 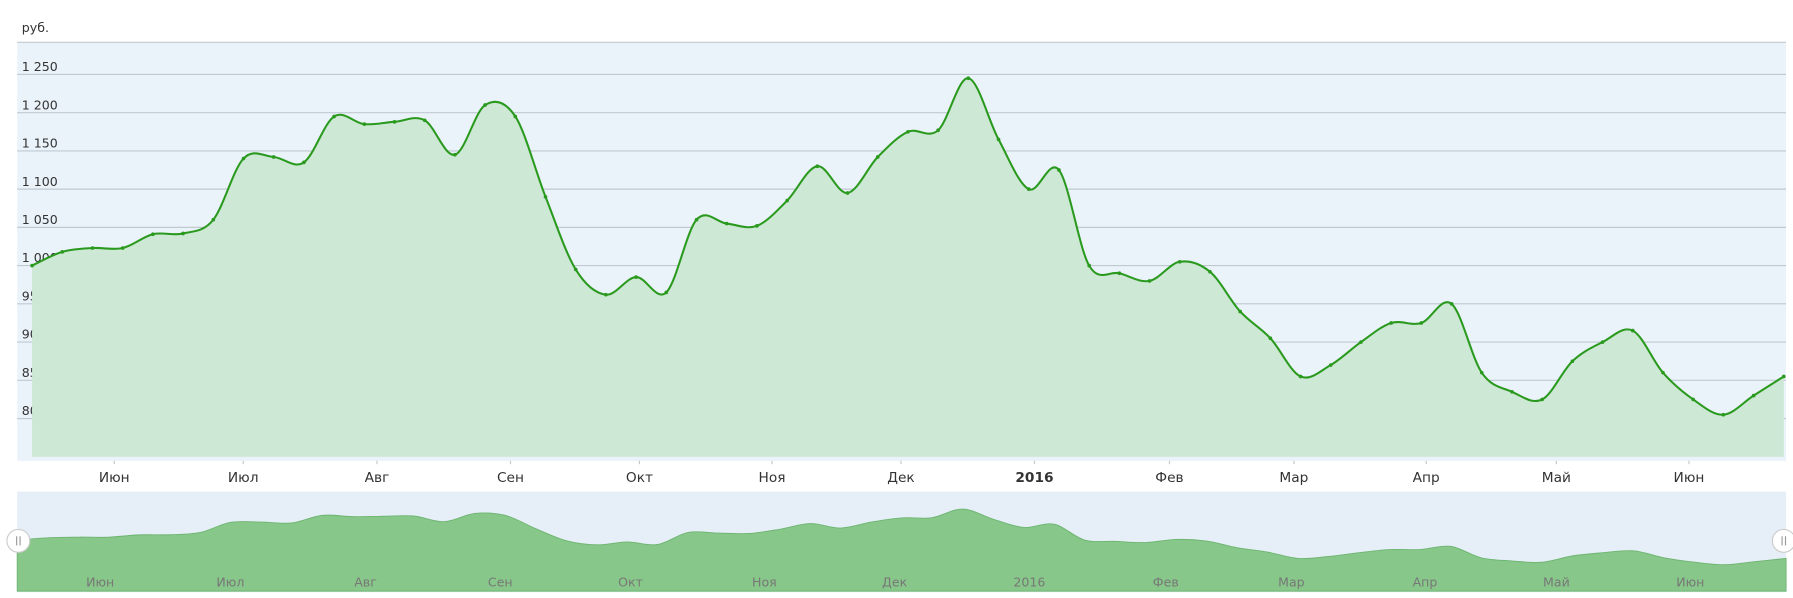 What do you see at coordinates (1166, 582) in the screenshot?
I see `navigator-tick-label: Фев` at bounding box center [1166, 582].